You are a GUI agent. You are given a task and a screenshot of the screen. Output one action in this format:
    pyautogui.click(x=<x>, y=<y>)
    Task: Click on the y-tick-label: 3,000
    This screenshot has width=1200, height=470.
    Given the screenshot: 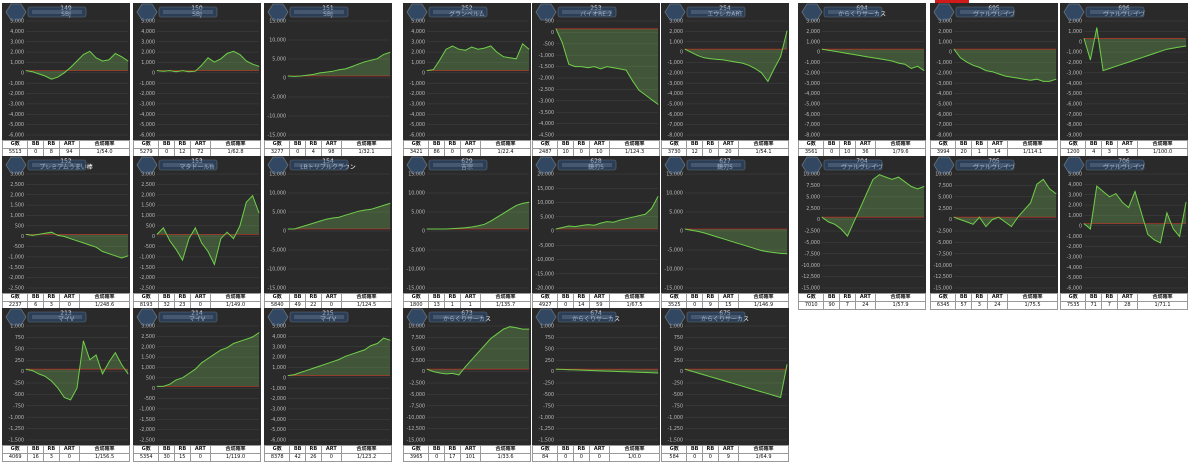 What is the action you would take?
    pyautogui.click(x=148, y=42)
    